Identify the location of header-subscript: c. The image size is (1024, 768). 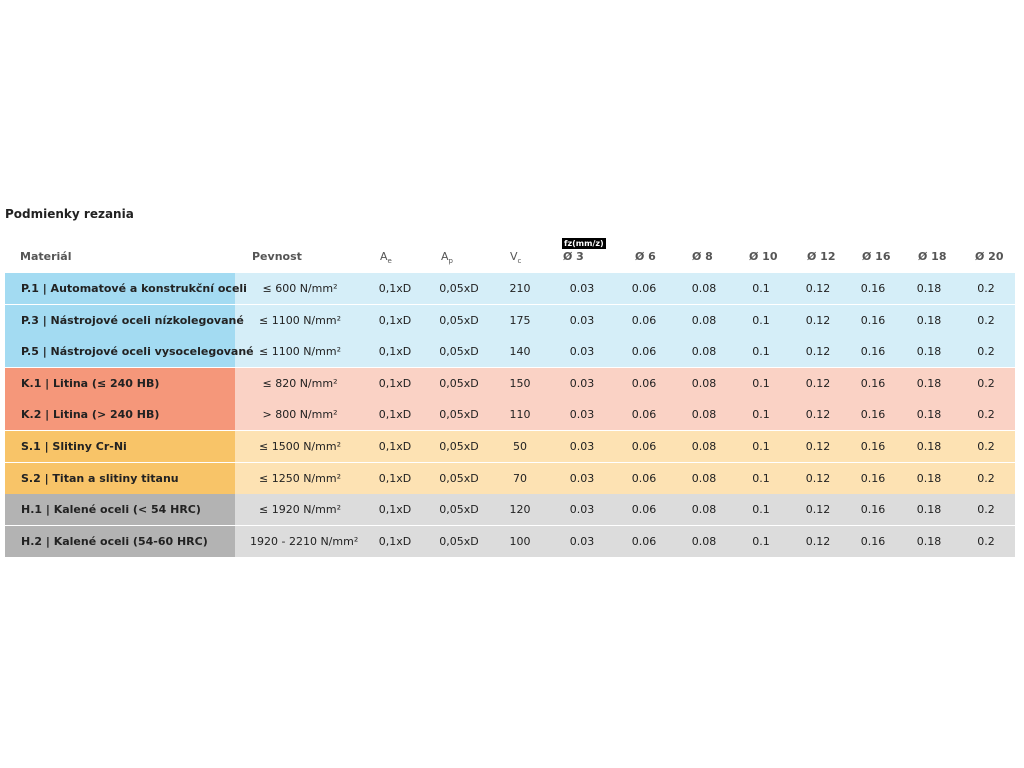
(519, 261).